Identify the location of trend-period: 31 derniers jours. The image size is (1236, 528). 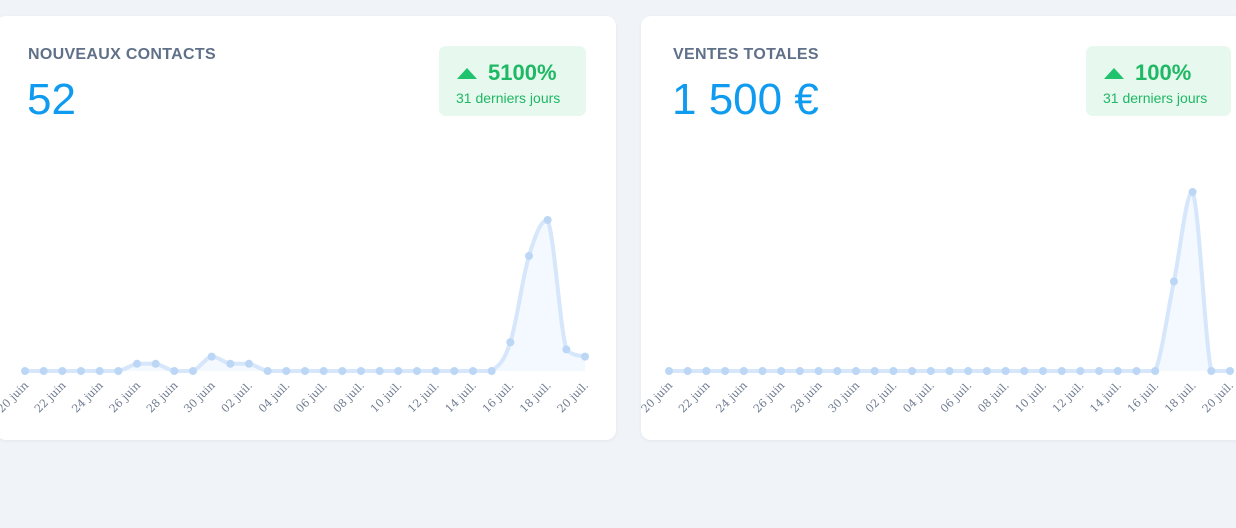
(508, 98).